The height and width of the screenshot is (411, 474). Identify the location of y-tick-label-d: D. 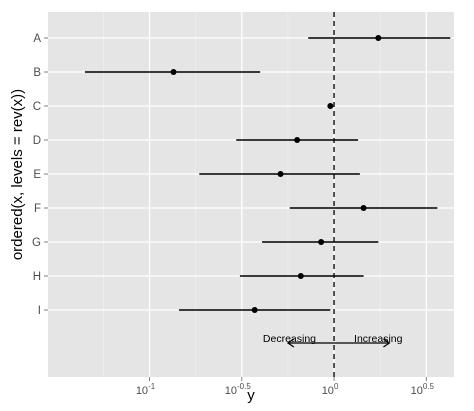
(37, 141).